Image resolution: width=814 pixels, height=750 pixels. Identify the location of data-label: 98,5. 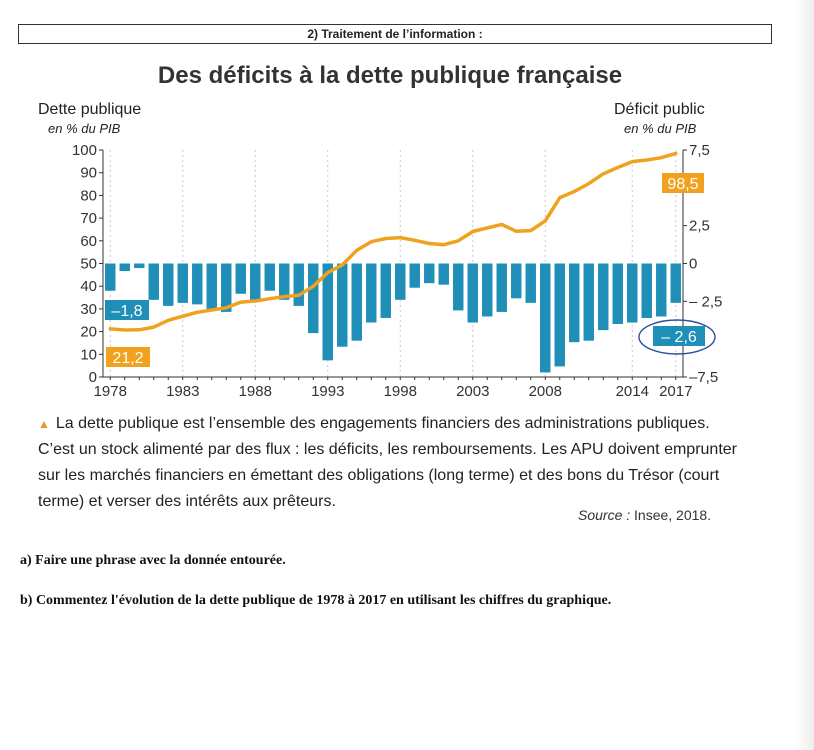
(682, 184).